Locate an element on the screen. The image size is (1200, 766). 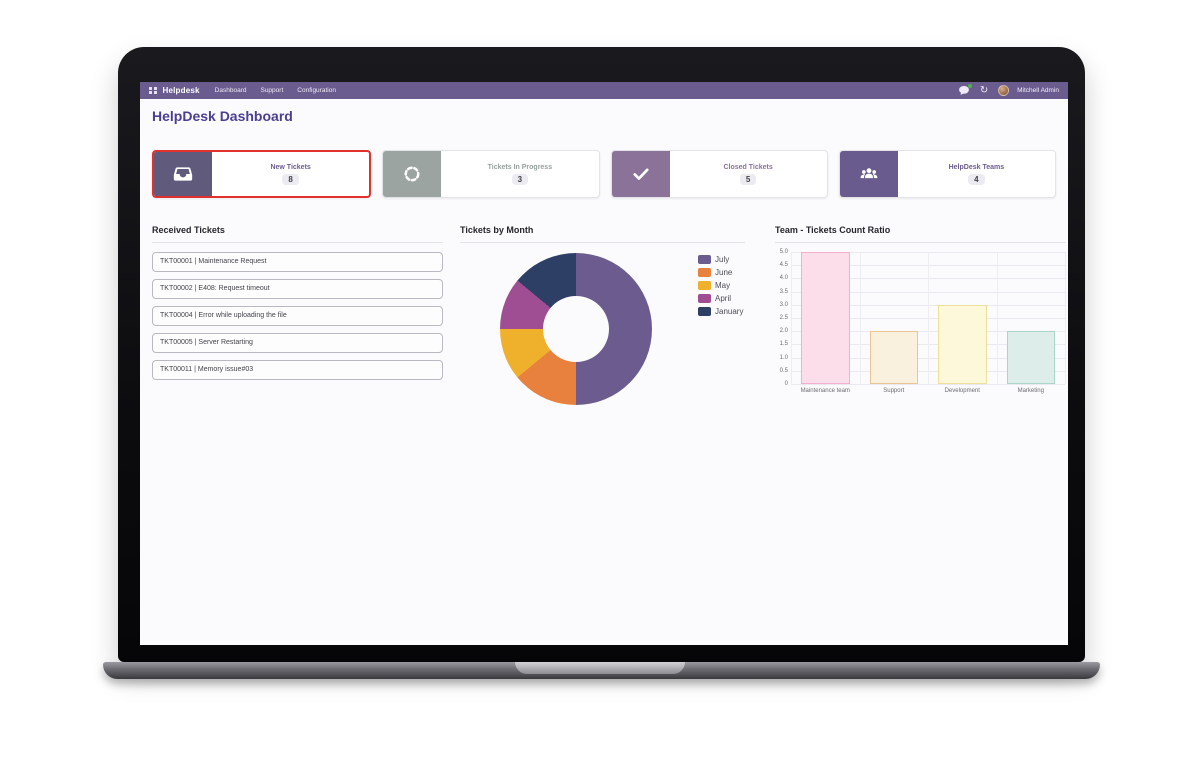
y-axis-tick: 1.5 is located at coordinates (783, 344).